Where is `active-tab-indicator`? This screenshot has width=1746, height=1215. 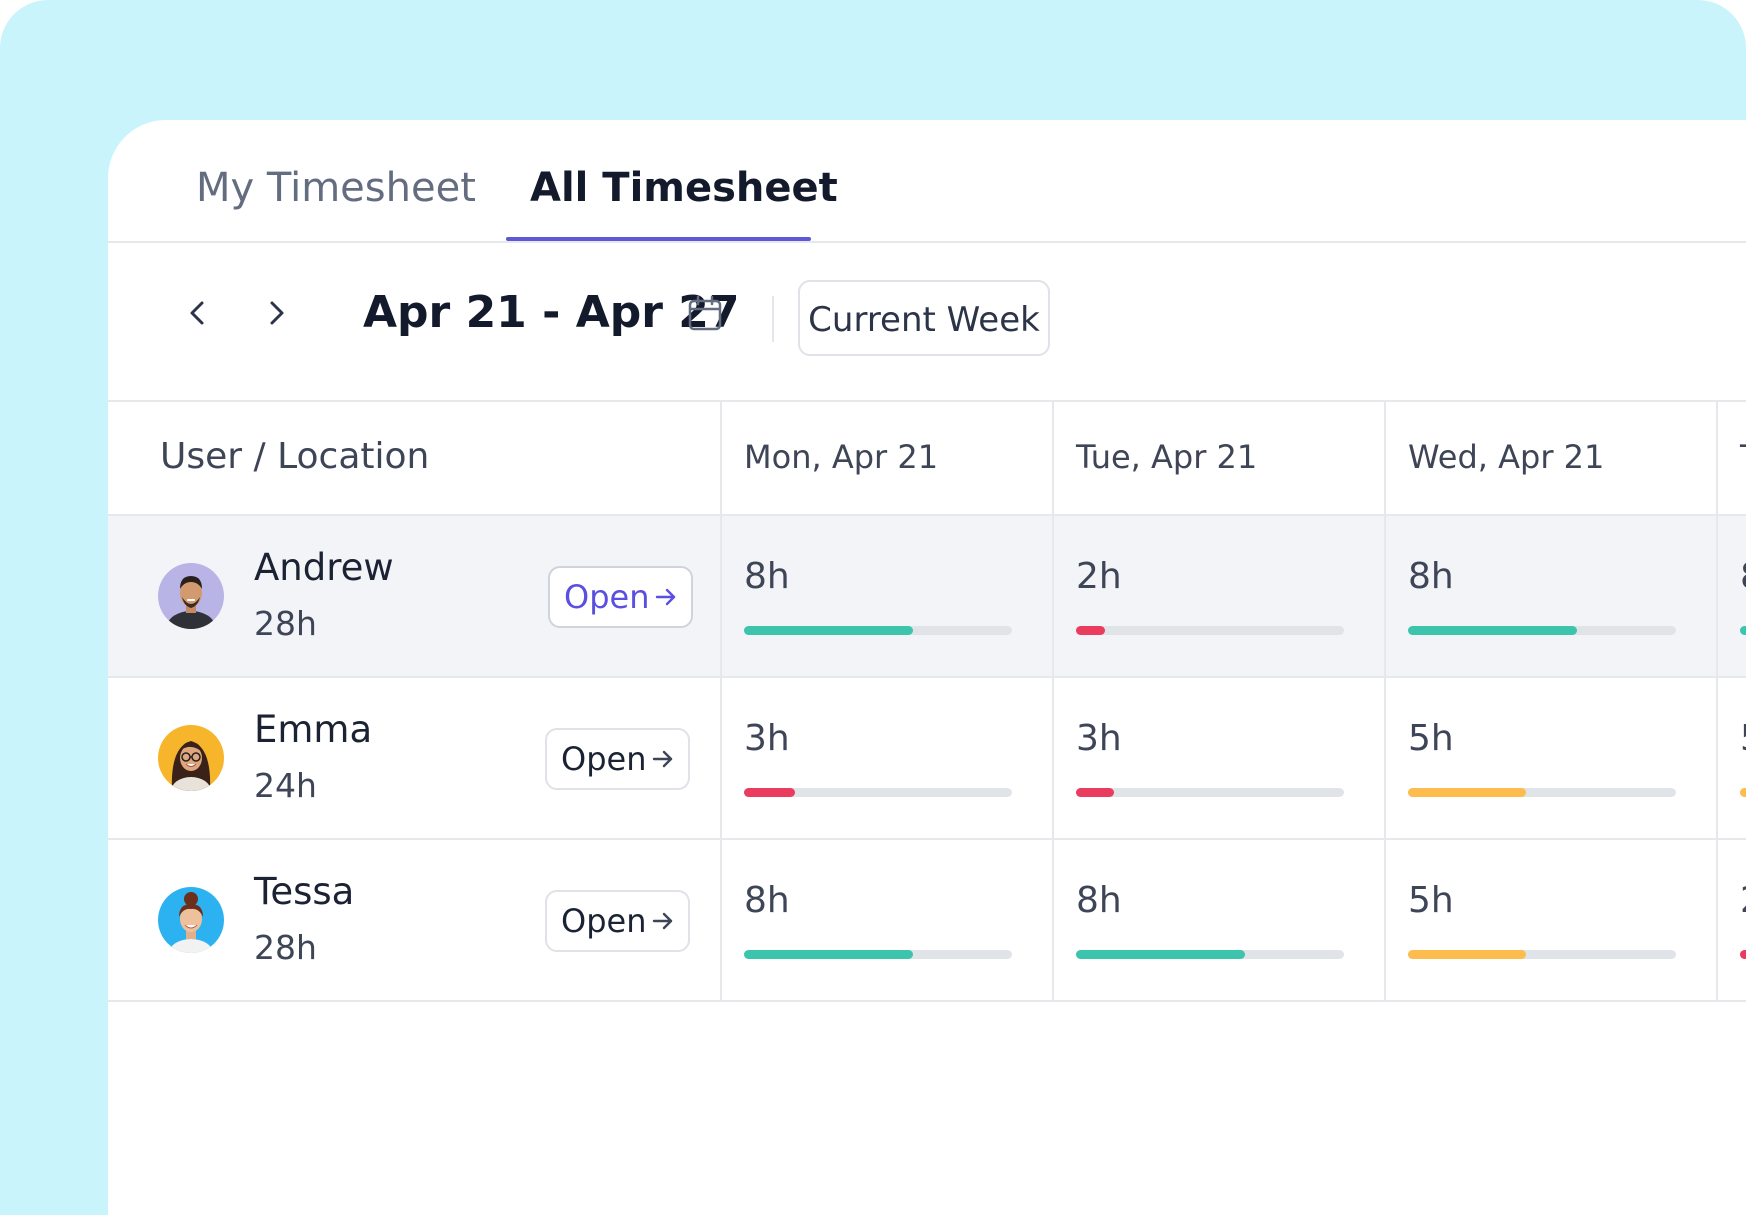 active-tab-indicator is located at coordinates (658, 239).